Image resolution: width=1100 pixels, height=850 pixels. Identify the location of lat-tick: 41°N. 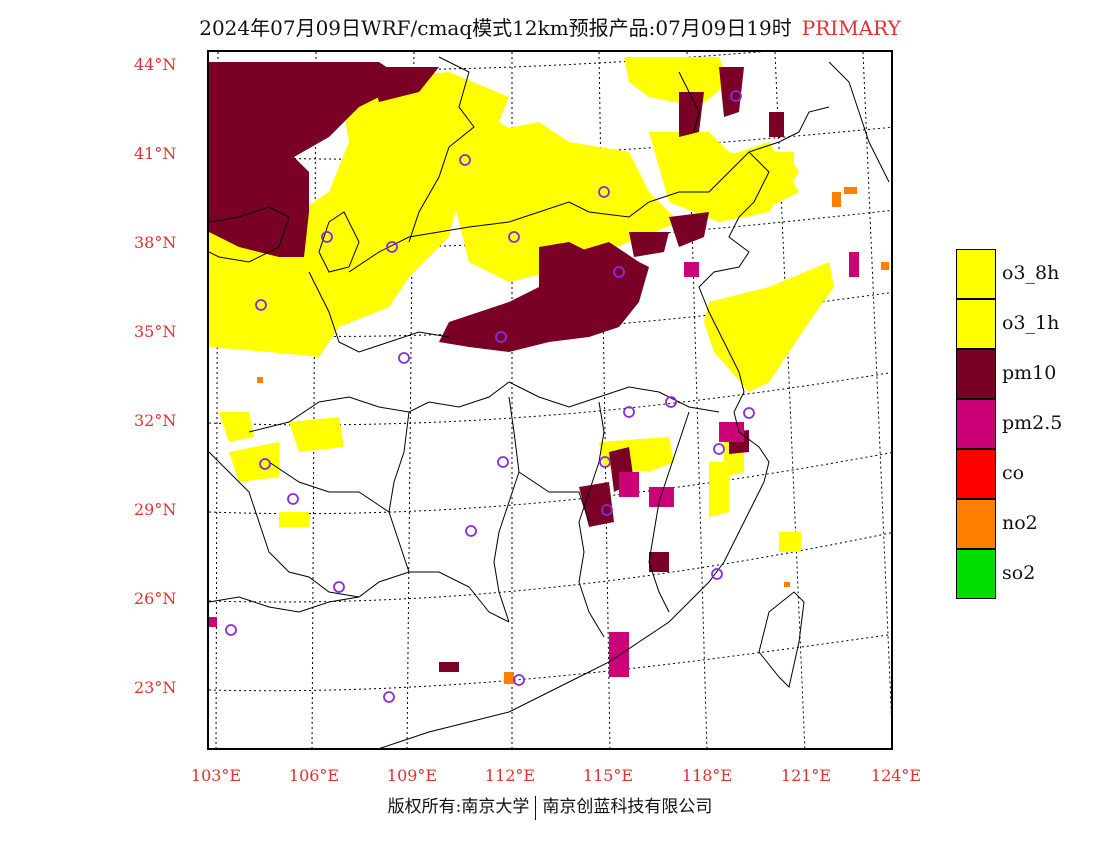
(155, 153).